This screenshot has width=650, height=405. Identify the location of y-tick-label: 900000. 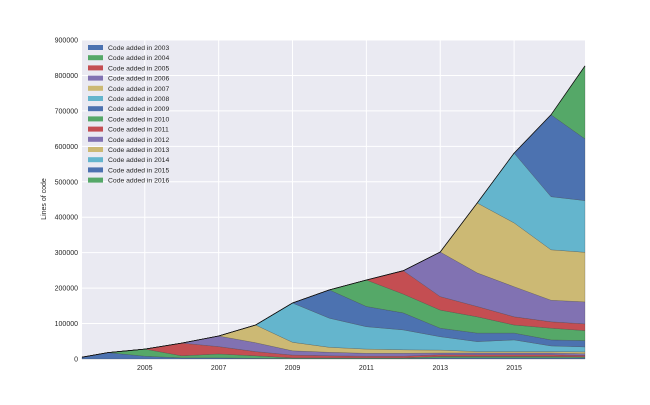
(66, 41).